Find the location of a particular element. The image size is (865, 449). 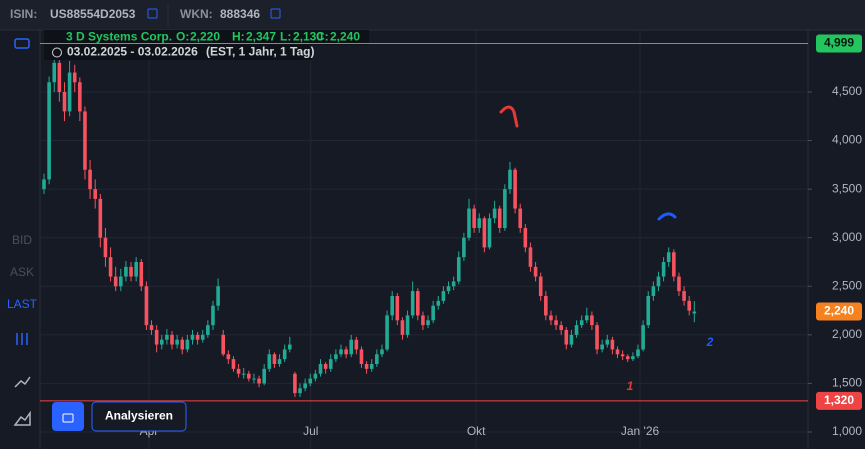

lock-button is located at coordinates (68, 416).